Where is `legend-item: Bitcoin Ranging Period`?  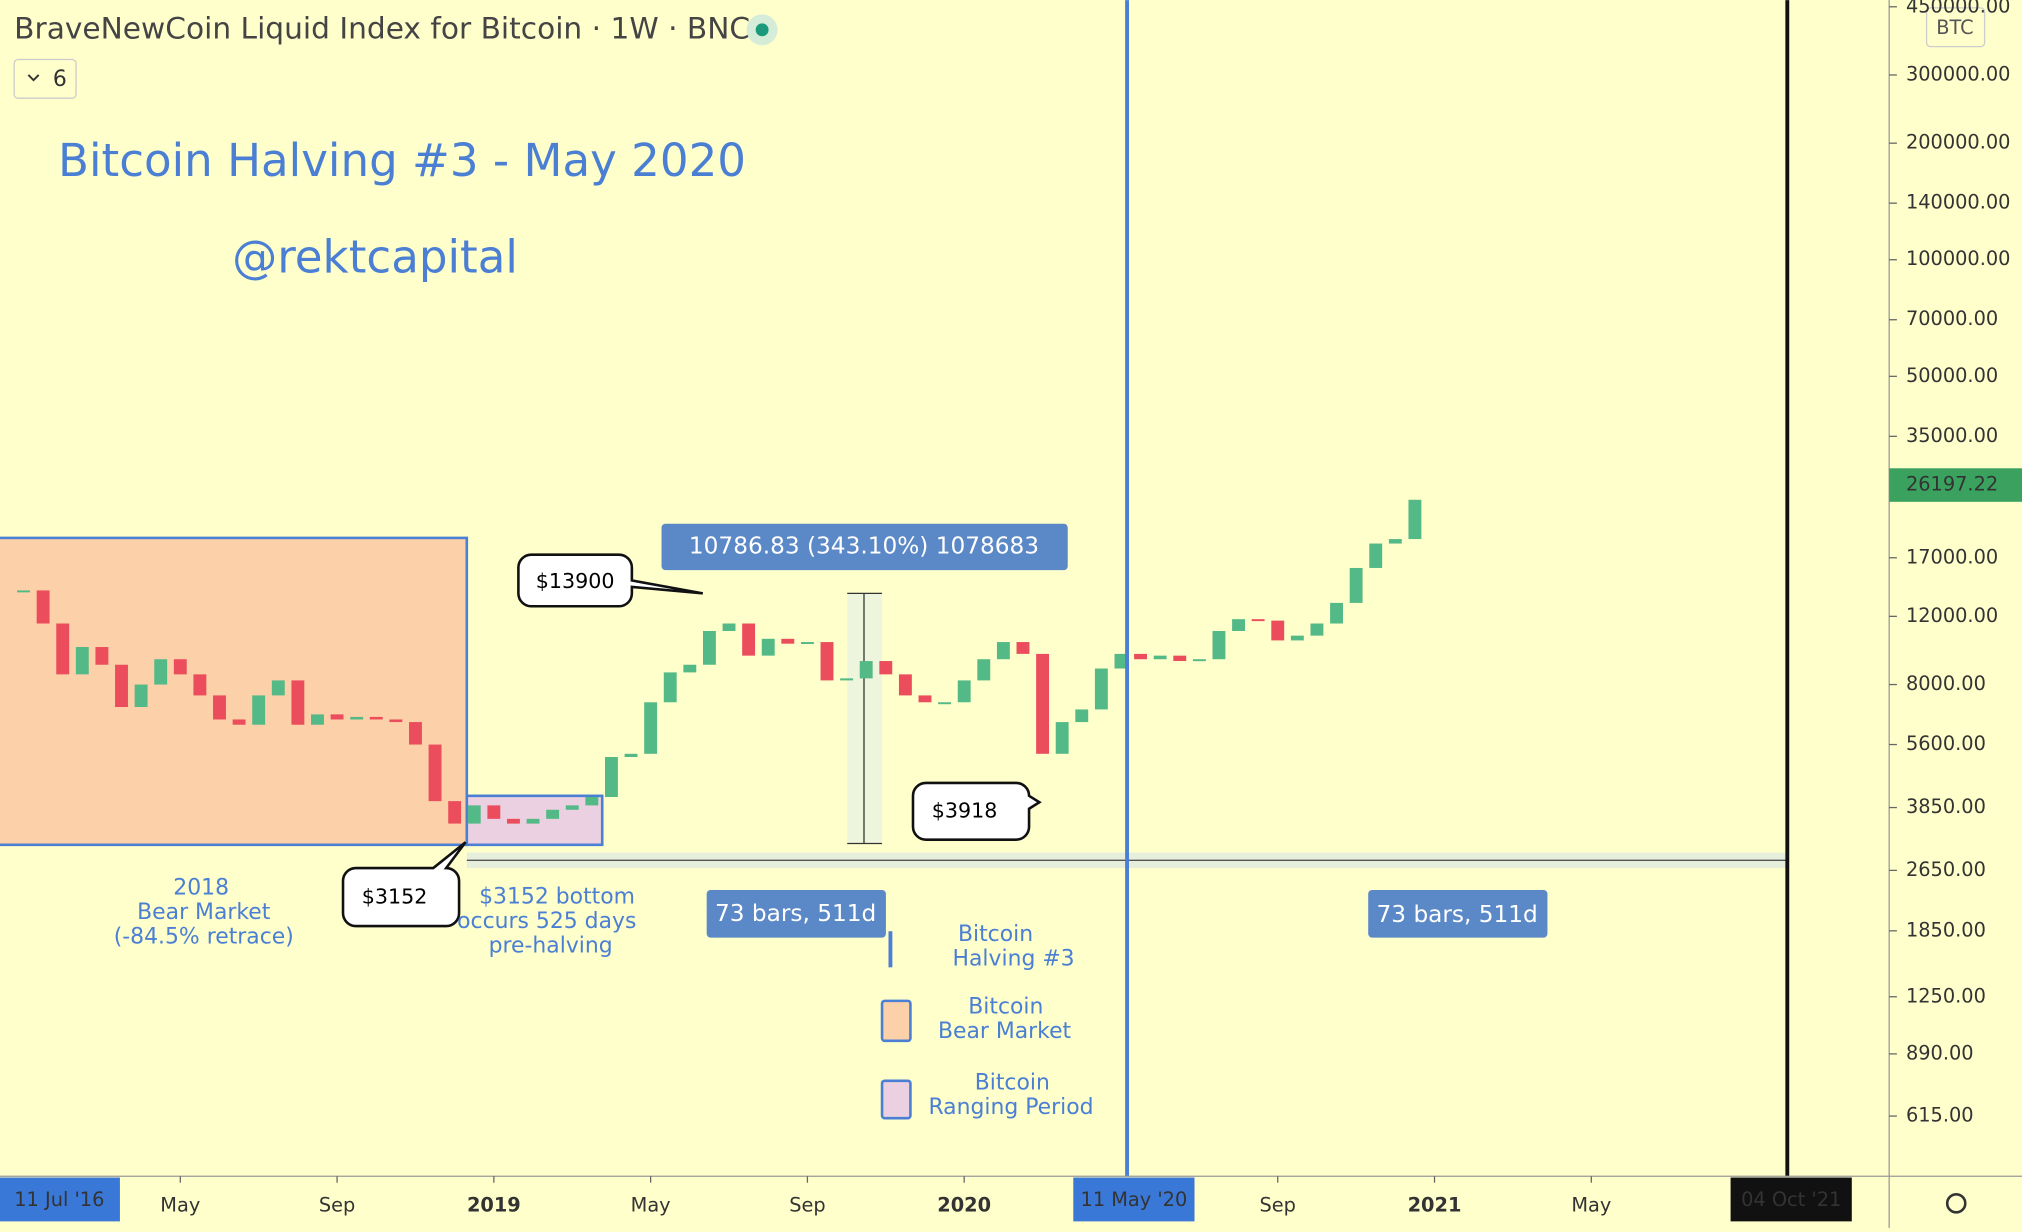
legend-item: Bitcoin Ranging Period is located at coordinates (1010, 1095).